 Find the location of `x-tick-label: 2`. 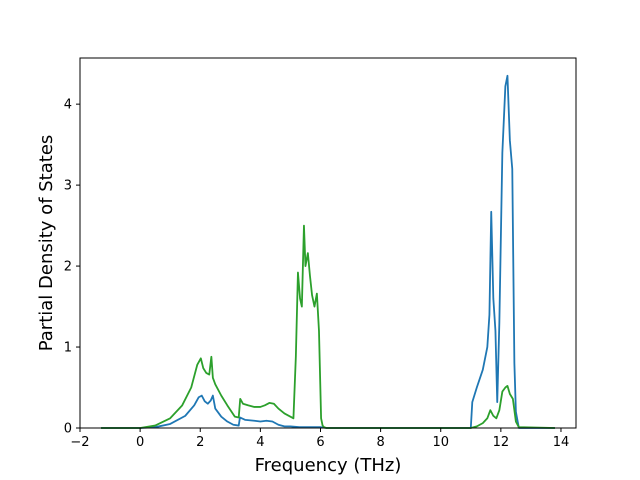

x-tick-label: 2 is located at coordinates (200, 442).